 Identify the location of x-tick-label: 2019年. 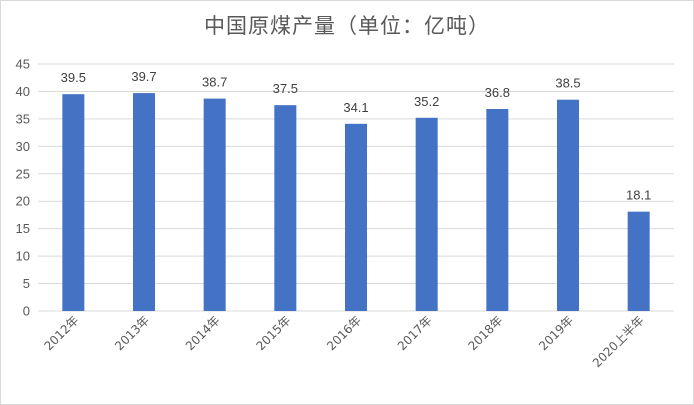
(556, 333).